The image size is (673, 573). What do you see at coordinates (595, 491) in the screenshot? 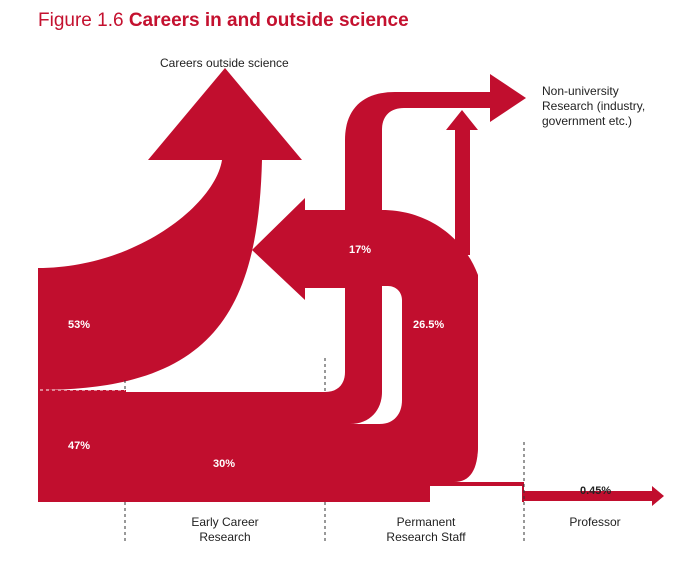
I see `pct-professor-onward: 0.45%` at bounding box center [595, 491].